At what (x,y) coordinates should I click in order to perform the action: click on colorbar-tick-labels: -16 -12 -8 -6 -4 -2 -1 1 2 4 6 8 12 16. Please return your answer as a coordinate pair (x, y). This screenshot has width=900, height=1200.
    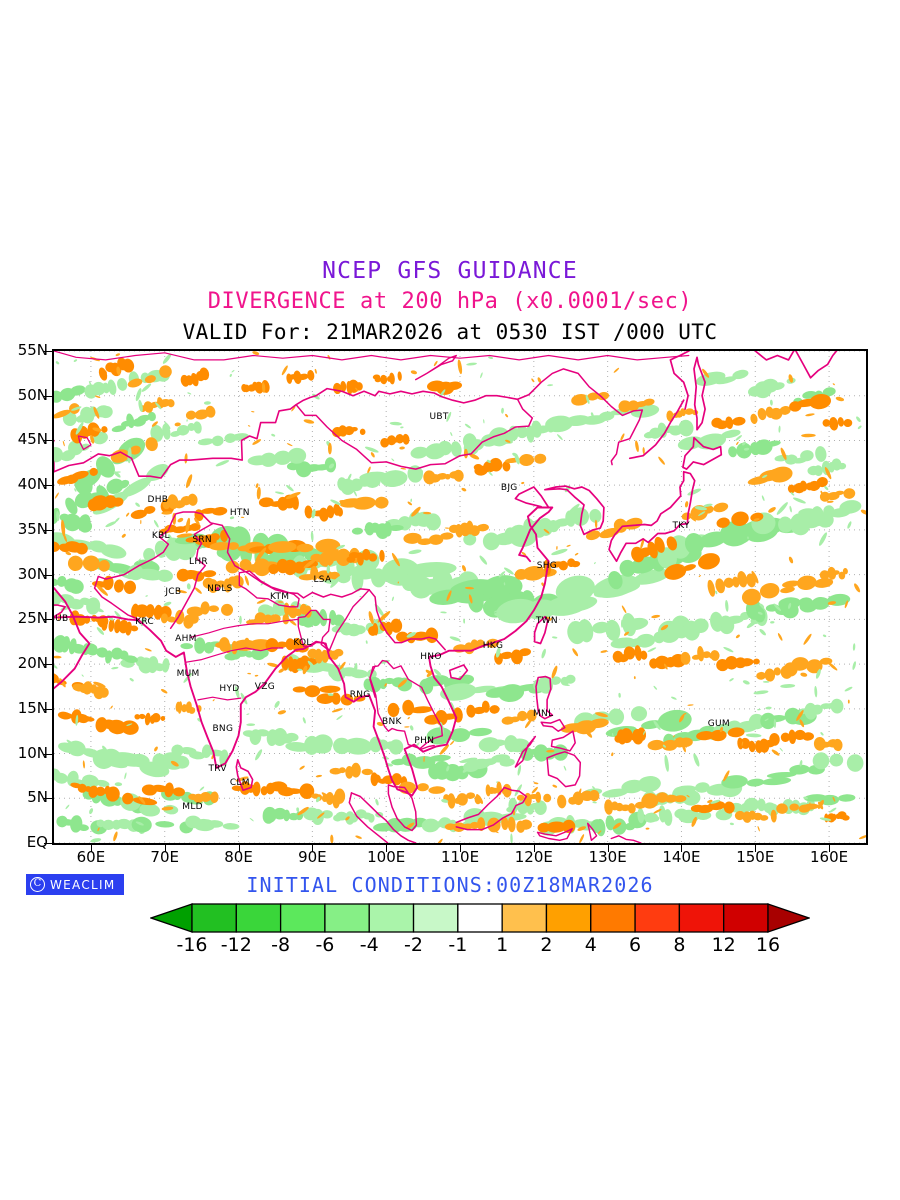
    Looking at the image, I should click on (450, 947).